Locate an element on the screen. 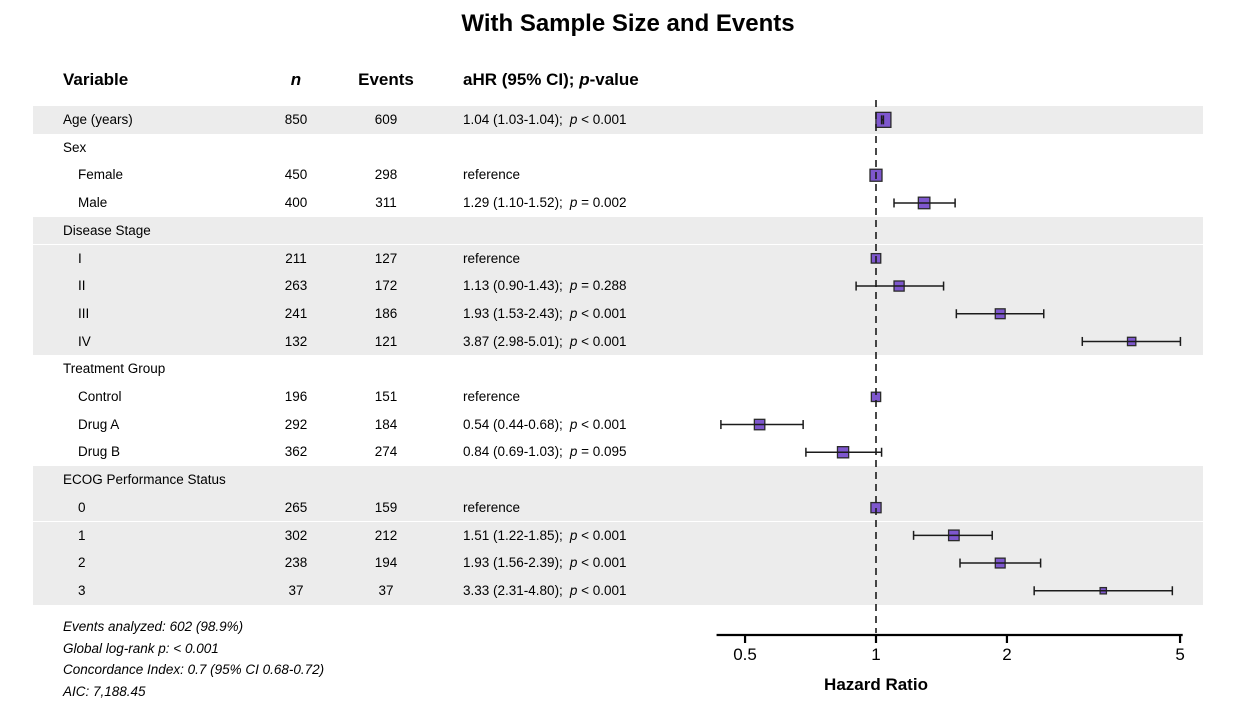  n-value: 450 is located at coordinates (296, 175).